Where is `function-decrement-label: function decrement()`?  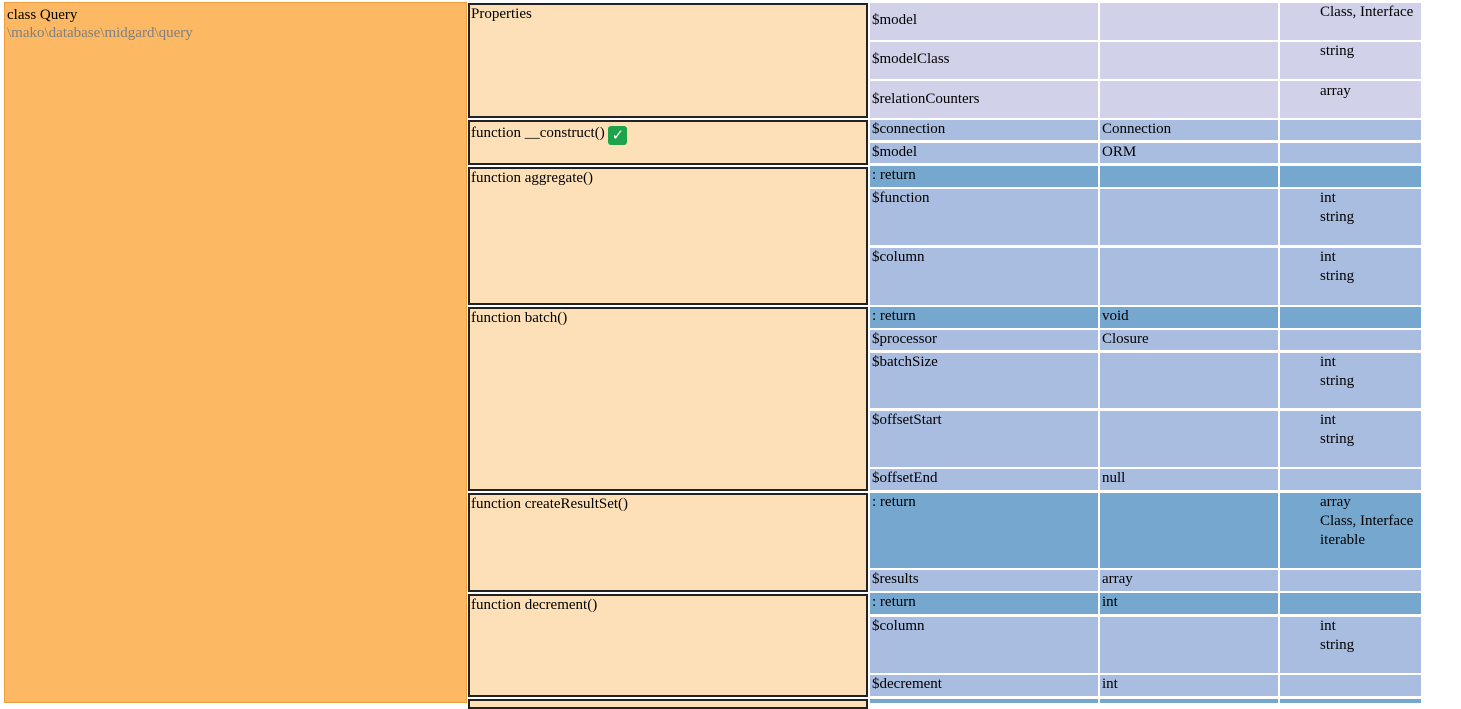 function-decrement-label: function decrement() is located at coordinates (534, 605).